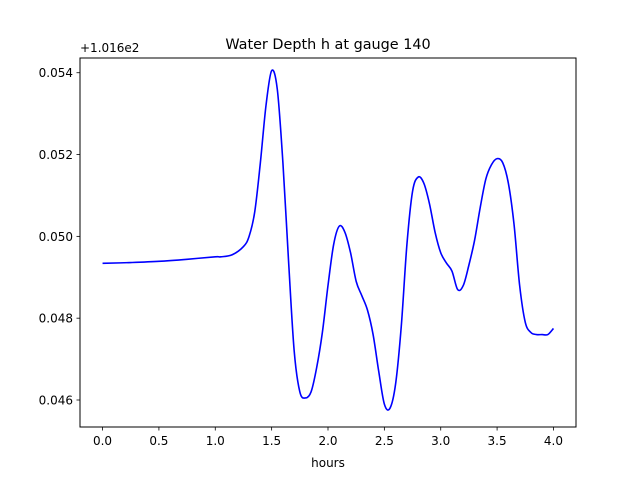  I want to click on y-axis: 0.046 0.048 0.050 0.052 0.054, so click(59, 237).